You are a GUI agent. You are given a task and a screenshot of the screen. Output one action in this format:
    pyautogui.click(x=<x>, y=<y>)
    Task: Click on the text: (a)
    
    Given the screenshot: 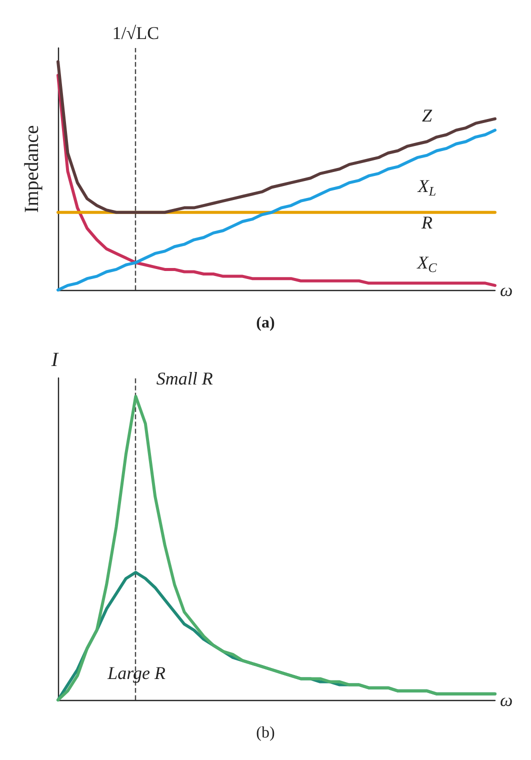 What is the action you would take?
    pyautogui.click(x=265, y=323)
    